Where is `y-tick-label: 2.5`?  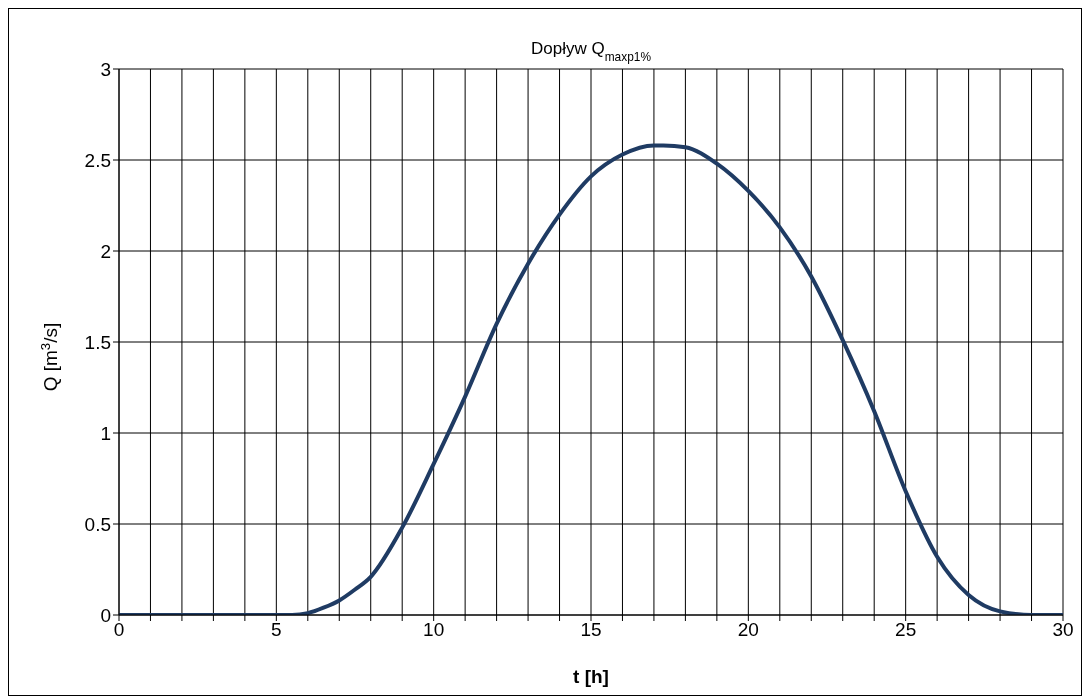
y-tick-label: 2.5 is located at coordinates (97, 160).